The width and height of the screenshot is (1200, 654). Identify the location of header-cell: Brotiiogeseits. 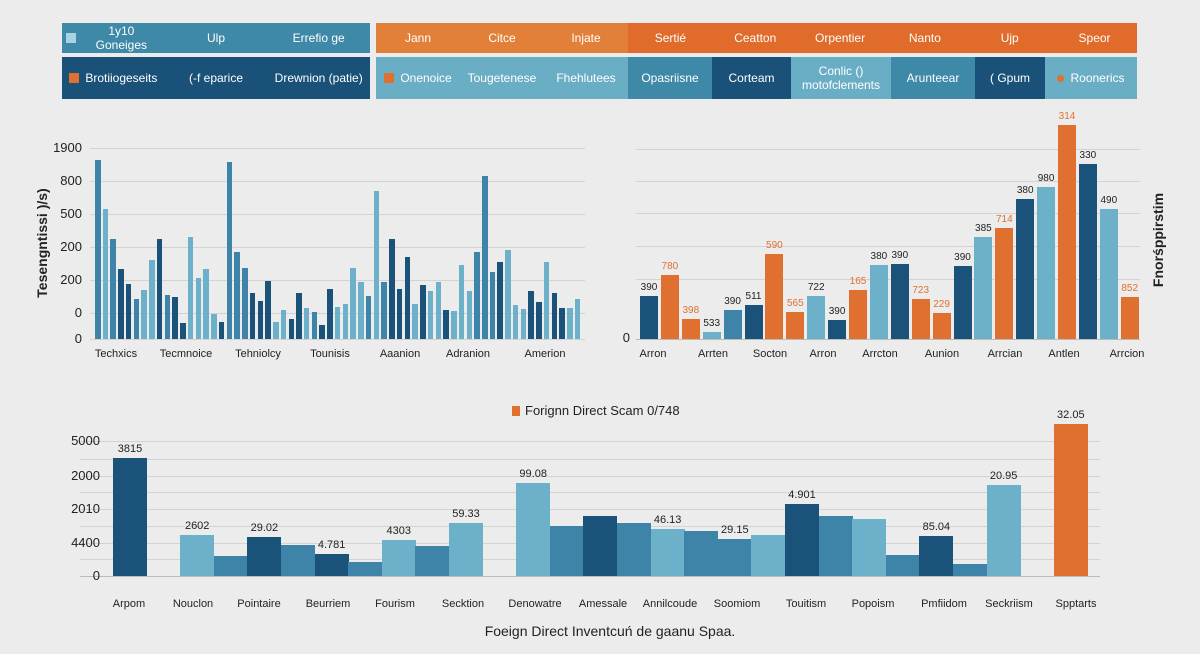
(113, 78).